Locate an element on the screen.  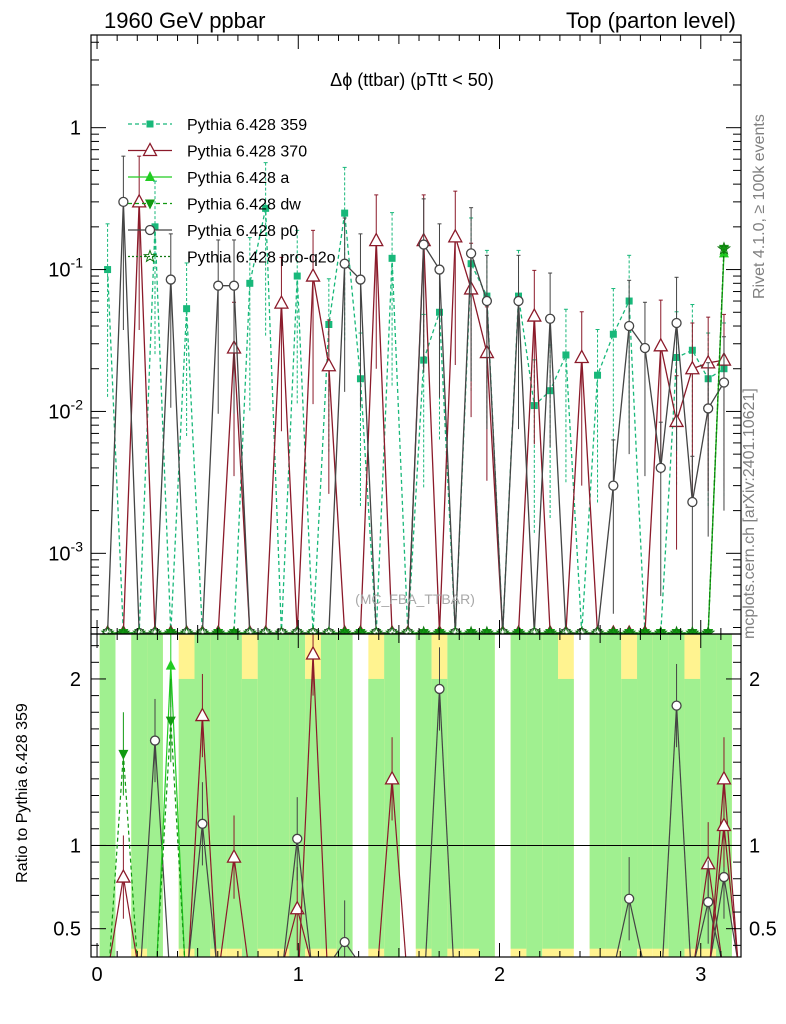
legend-label-a: Pythia 6.428 a is located at coordinates (238, 178).